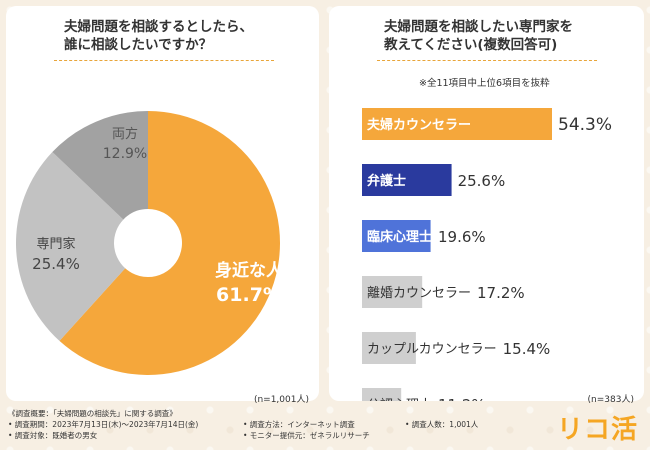 This screenshot has width=650, height=450. I want to click on bar-category-label-6: 公認心理士, so click(399, 399).